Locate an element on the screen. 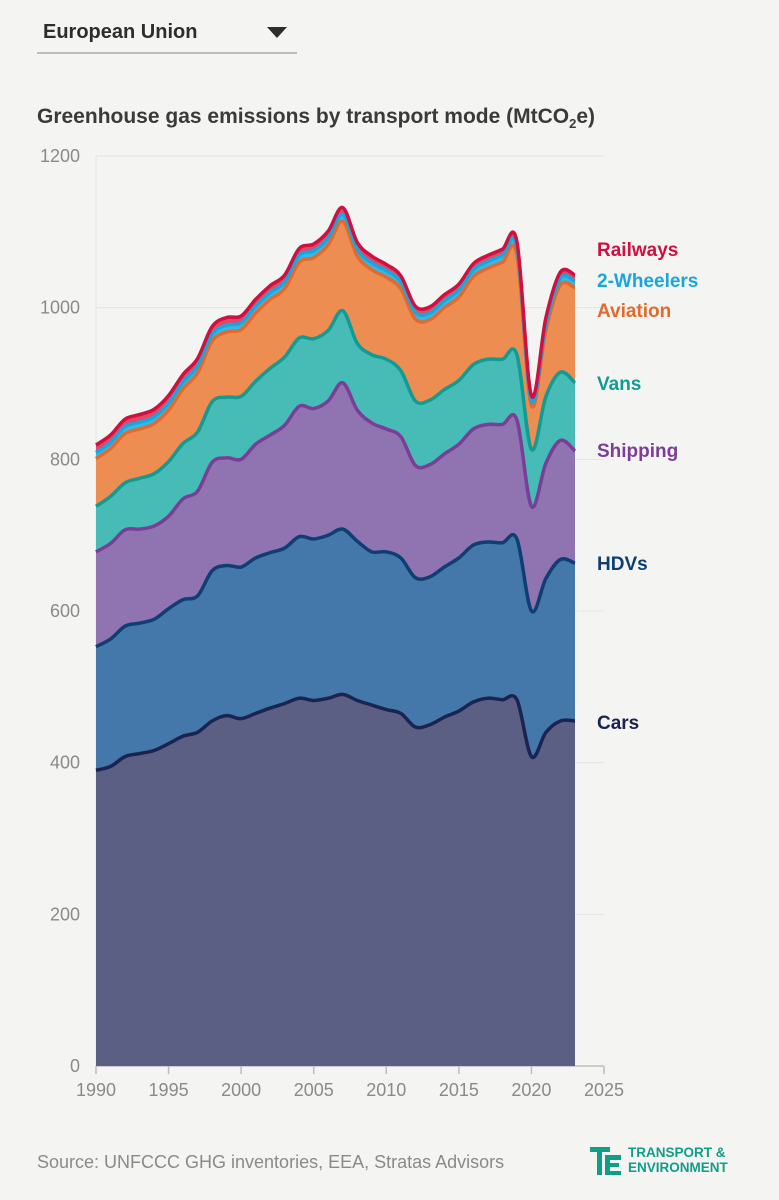 This screenshot has height=1200, width=779. x-axis-ticks: 1990 1995 2000 2005 2010 2015 2020 2025 is located at coordinates (350, 1083).